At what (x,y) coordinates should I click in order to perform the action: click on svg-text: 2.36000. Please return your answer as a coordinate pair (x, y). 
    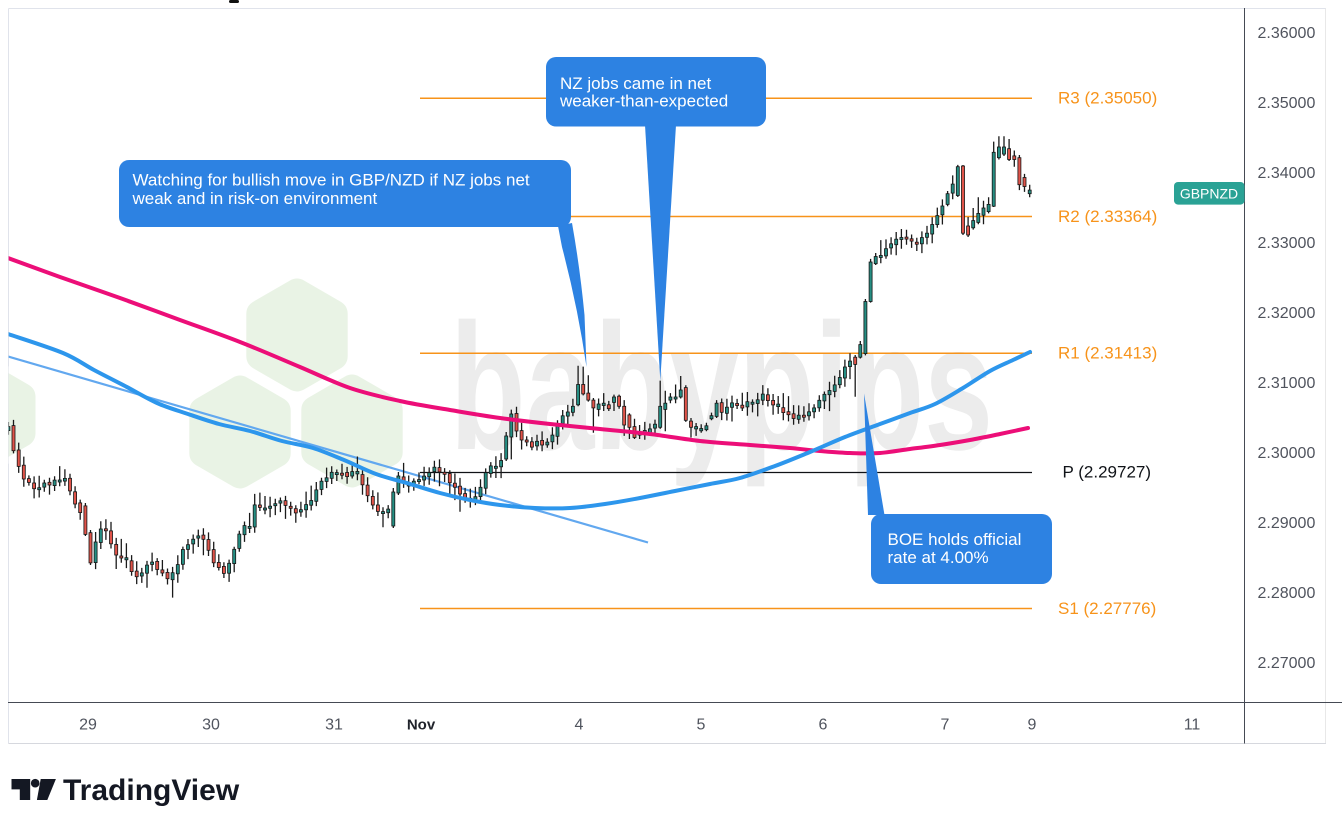
    Looking at the image, I should click on (1287, 33).